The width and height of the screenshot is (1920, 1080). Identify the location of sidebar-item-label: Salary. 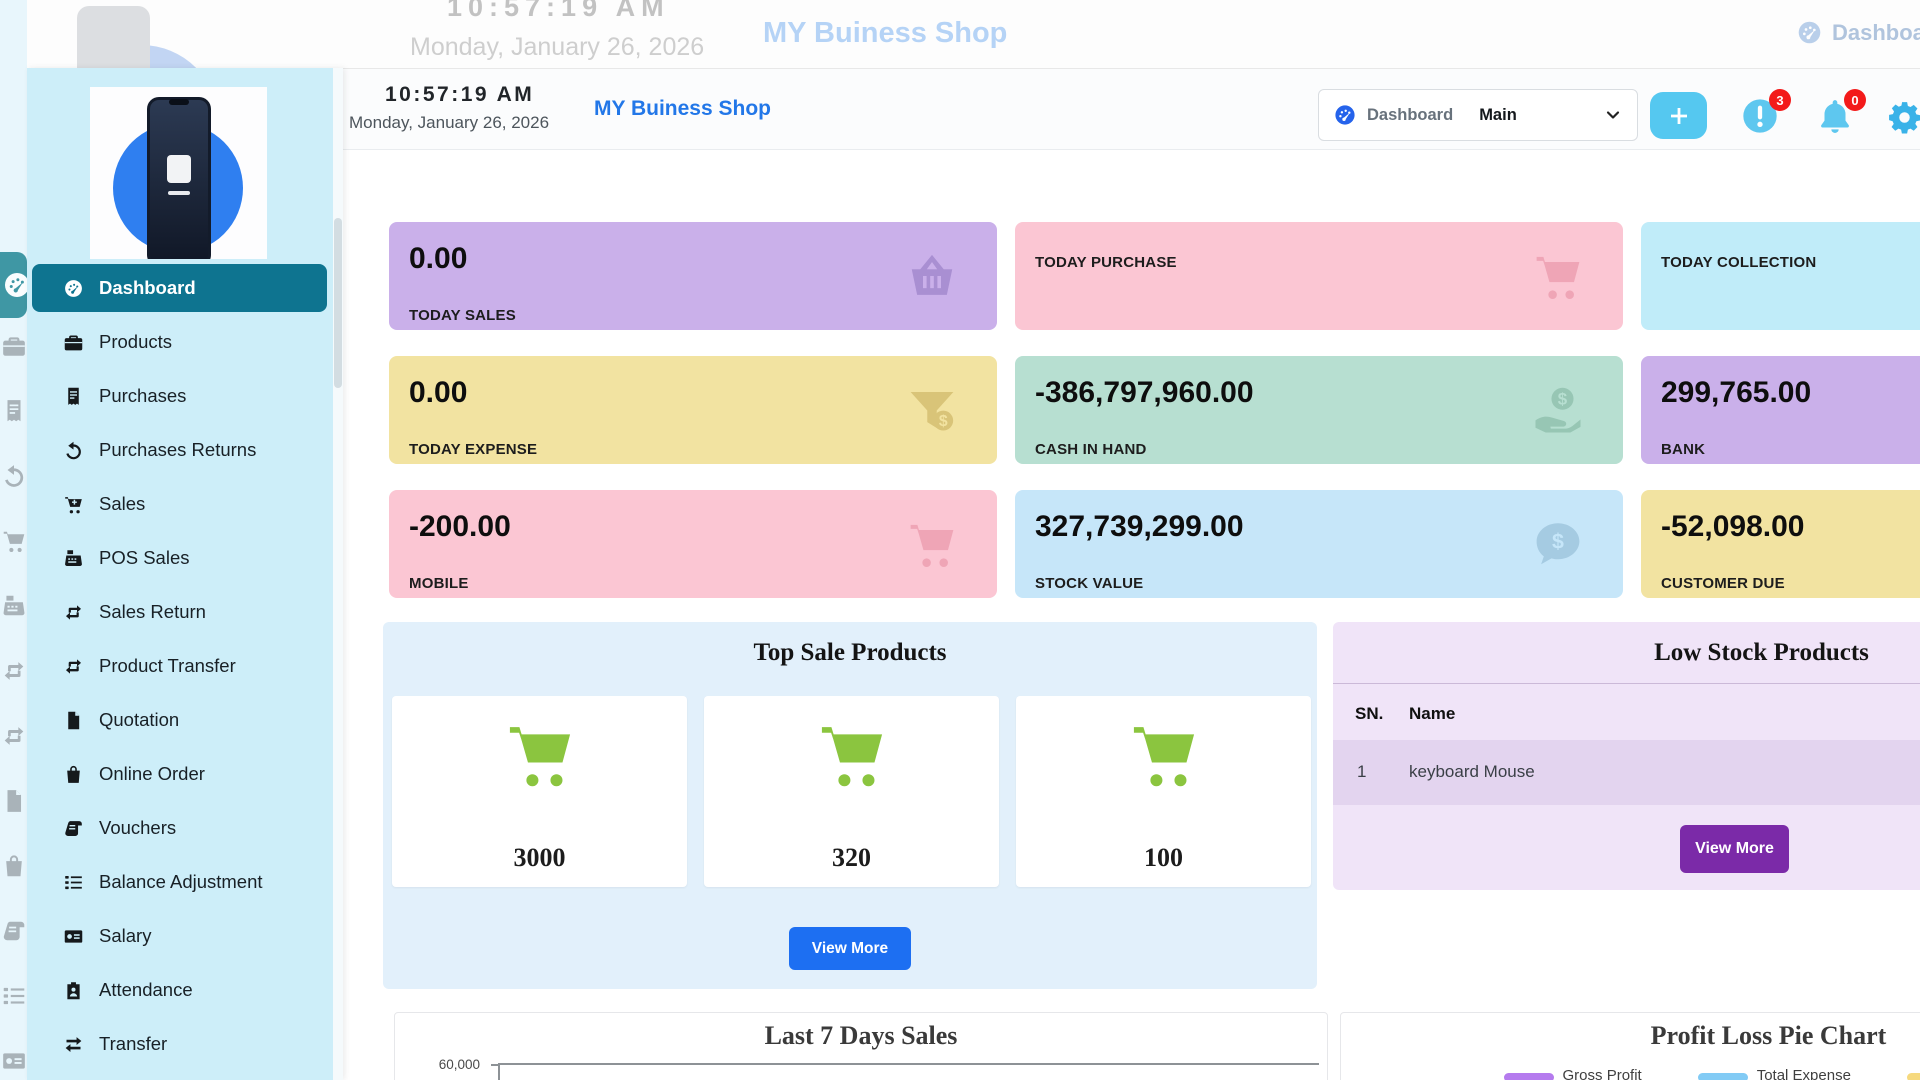
(125, 935).